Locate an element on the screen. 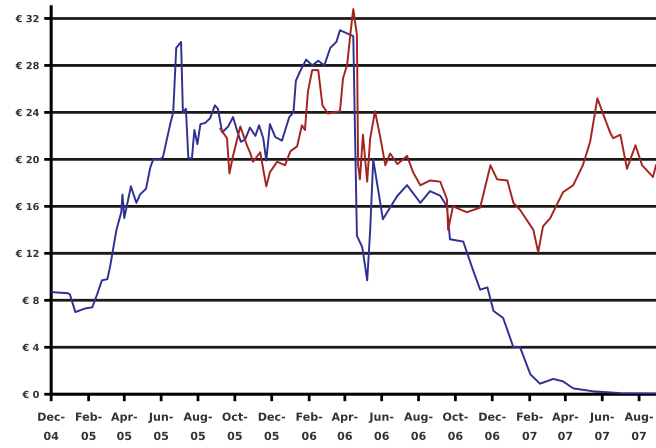  x-tick-label: Apr- 06 is located at coordinates (345, 426).